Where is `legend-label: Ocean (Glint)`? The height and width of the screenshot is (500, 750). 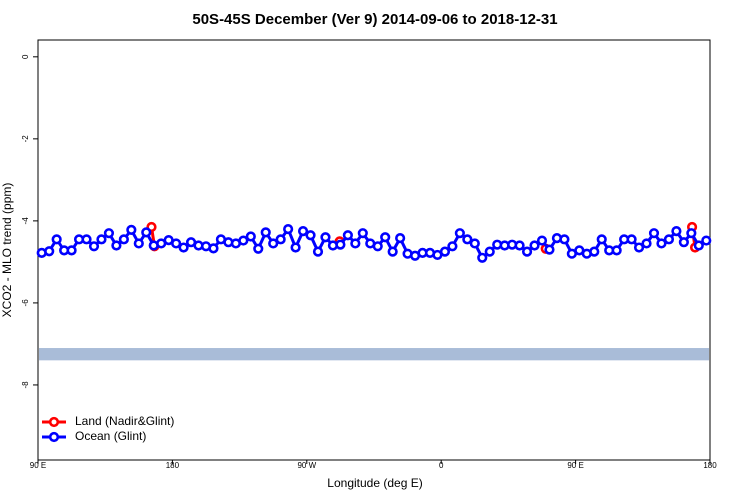
legend-label: Ocean (Glint) is located at coordinates (110, 436).